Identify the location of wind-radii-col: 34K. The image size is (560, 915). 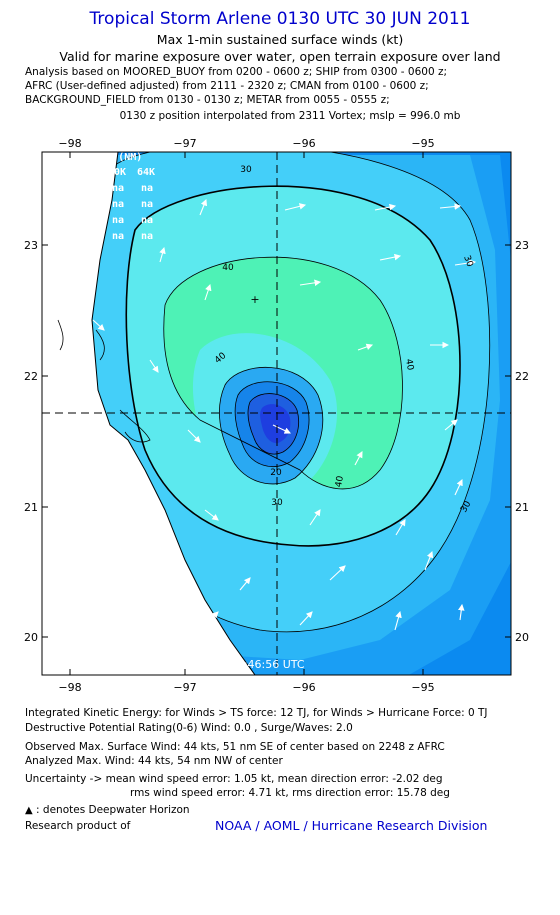
(88, 172).